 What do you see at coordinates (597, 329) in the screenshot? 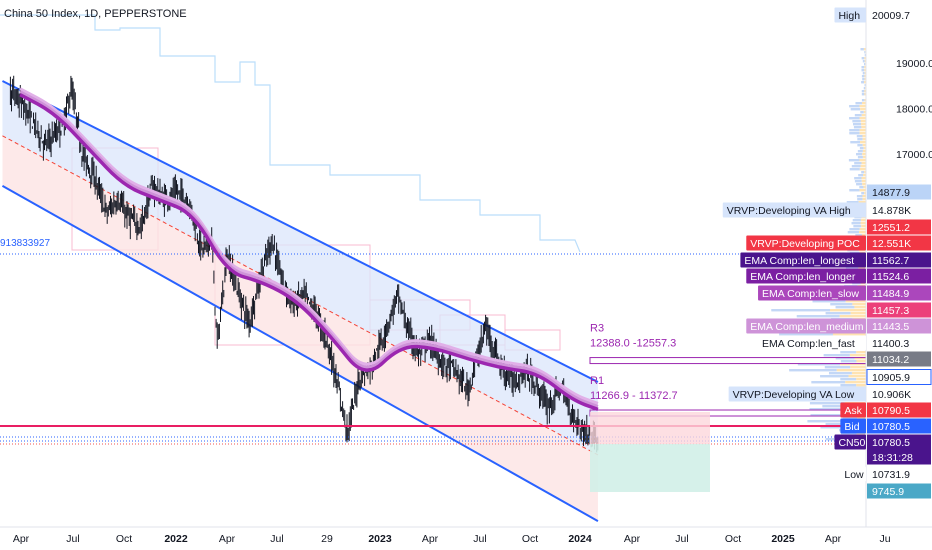
I see `pivot-name: R3` at bounding box center [597, 329].